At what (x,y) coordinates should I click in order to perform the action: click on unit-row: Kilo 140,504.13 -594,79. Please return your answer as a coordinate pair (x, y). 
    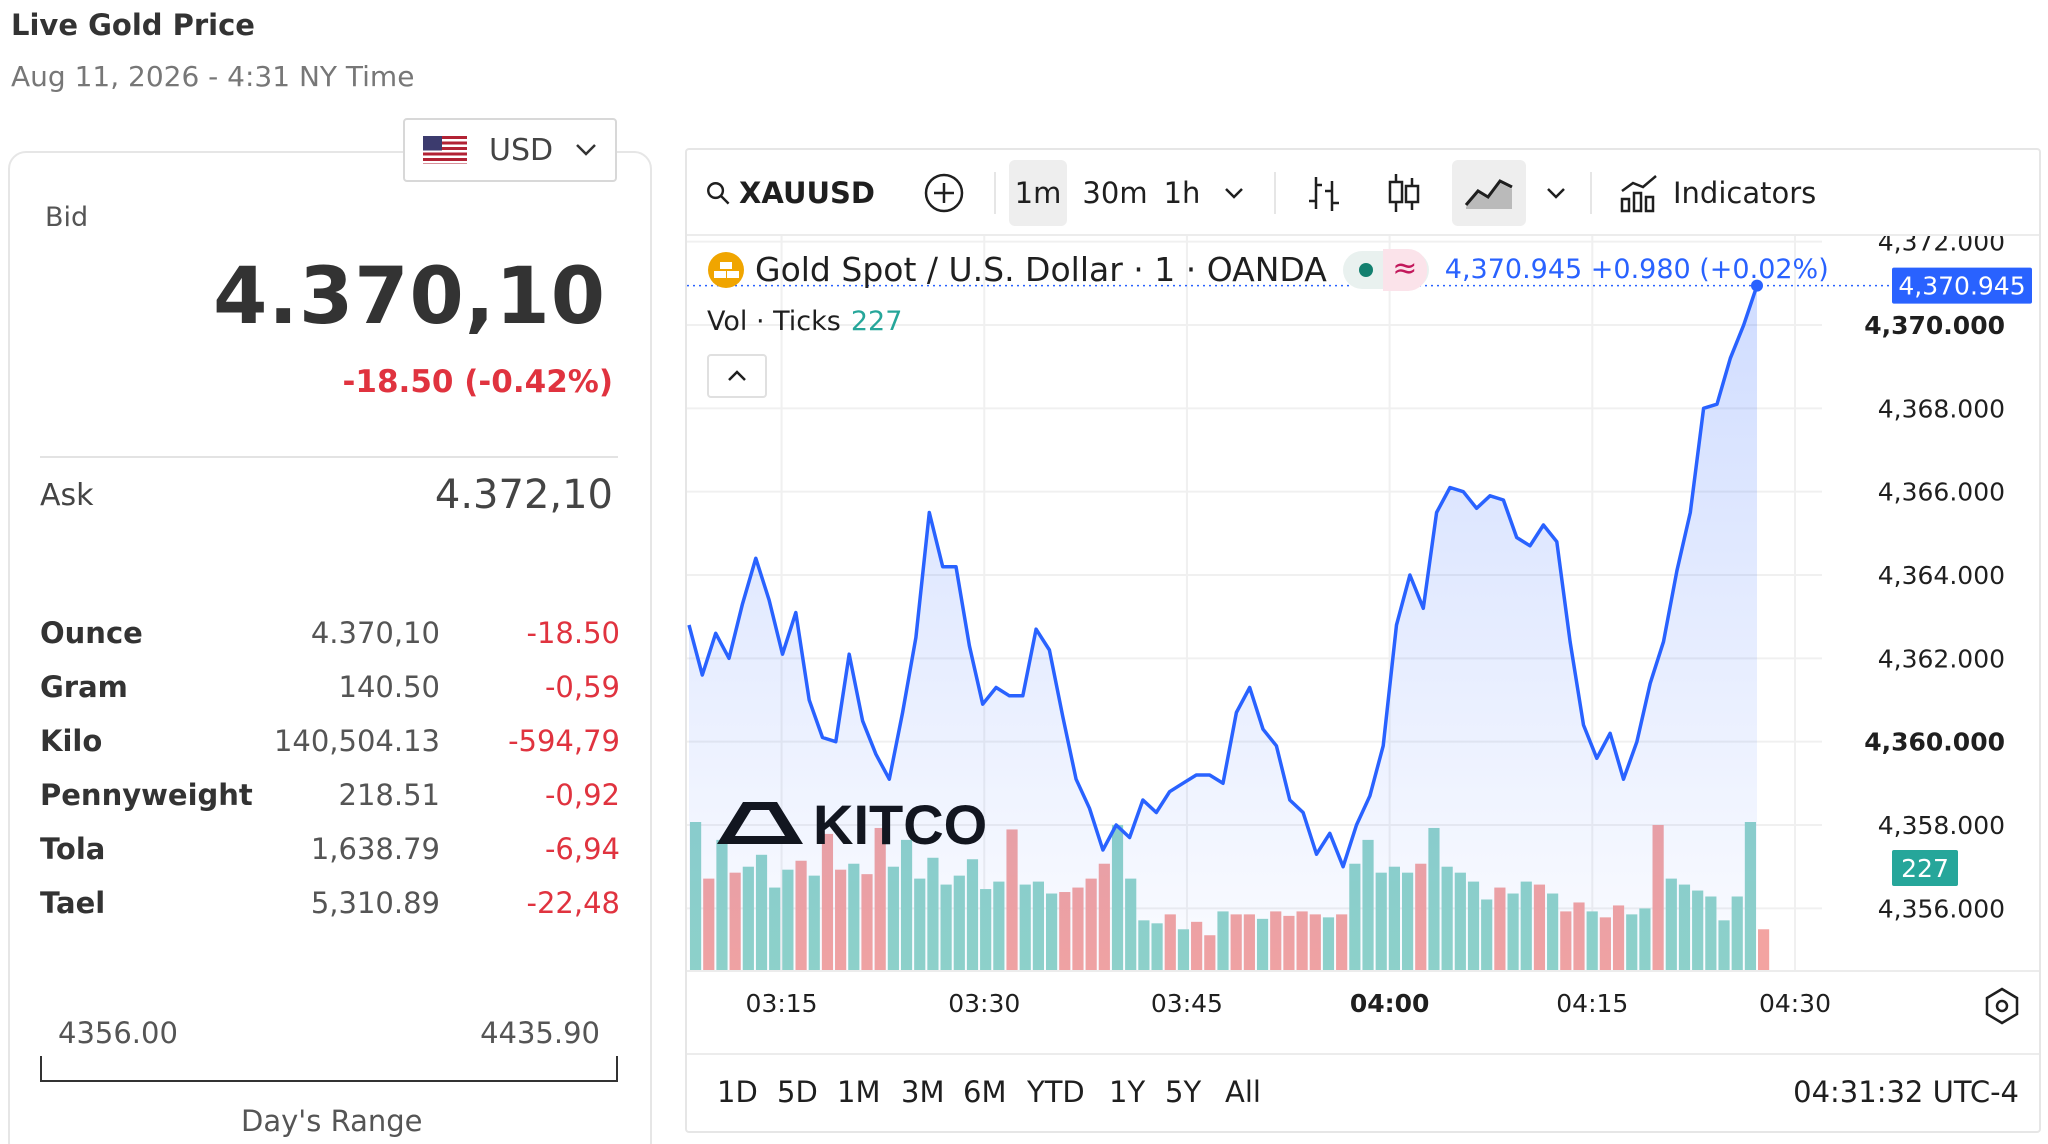
    Looking at the image, I should click on (330, 744).